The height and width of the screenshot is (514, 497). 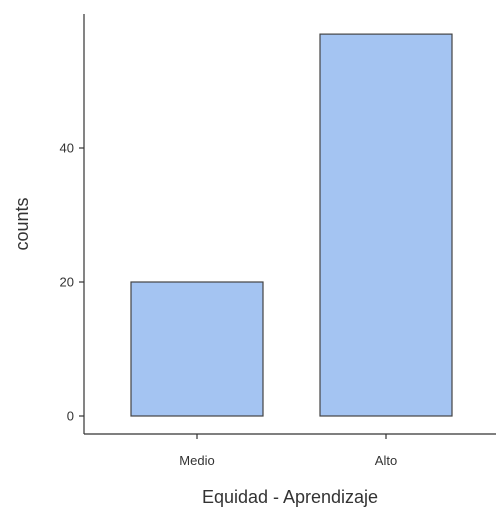 I want to click on y-tick-label: 40, so click(x=67, y=148).